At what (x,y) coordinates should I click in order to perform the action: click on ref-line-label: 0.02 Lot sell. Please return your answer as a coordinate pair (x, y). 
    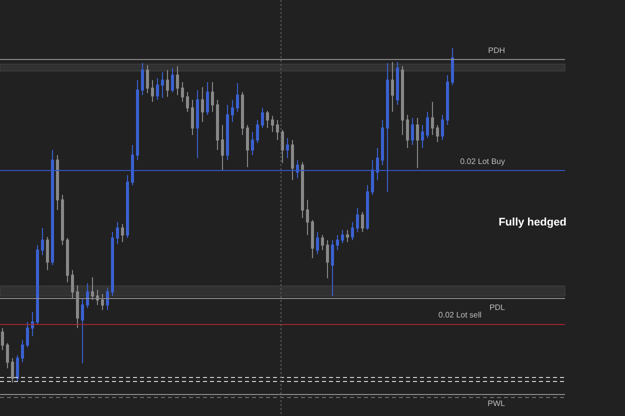
    Looking at the image, I should click on (460, 315).